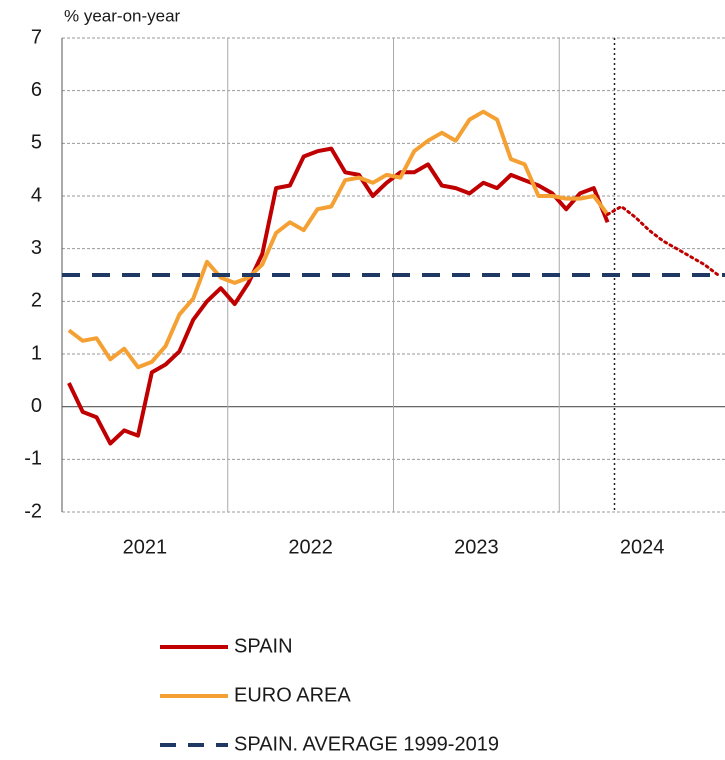  Describe the element at coordinates (263, 646) in the screenshot. I see `legend-label: SPAIN` at that location.